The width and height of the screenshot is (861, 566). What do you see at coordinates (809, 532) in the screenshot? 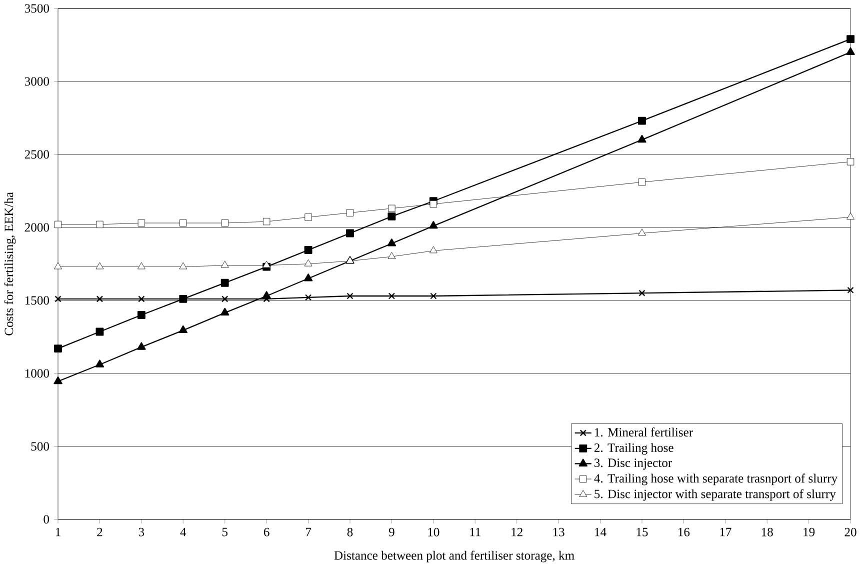
I see `x-tick-label: 19` at bounding box center [809, 532].